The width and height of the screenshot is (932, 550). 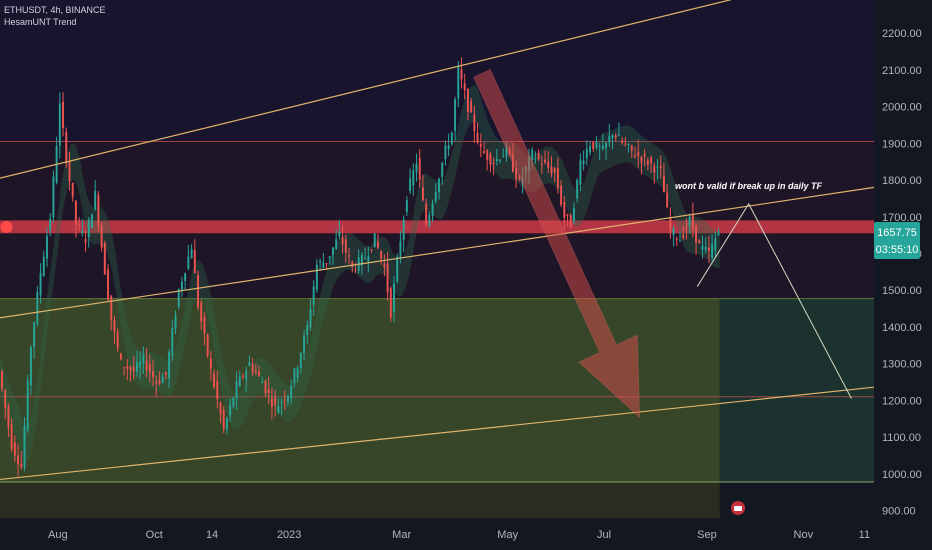 What do you see at coordinates (55, 16) in the screenshot?
I see `chart-legend: ETHUSDT, 4h, BINANCE HesamUNT Trend` at bounding box center [55, 16].